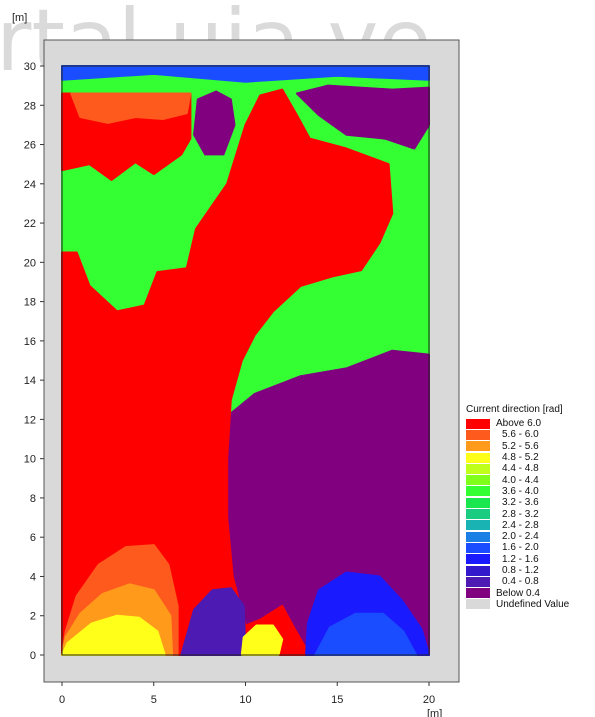 The image size is (595, 717). What do you see at coordinates (519, 424) in the screenshot?
I see `legend-label: Above 6.0` at bounding box center [519, 424].